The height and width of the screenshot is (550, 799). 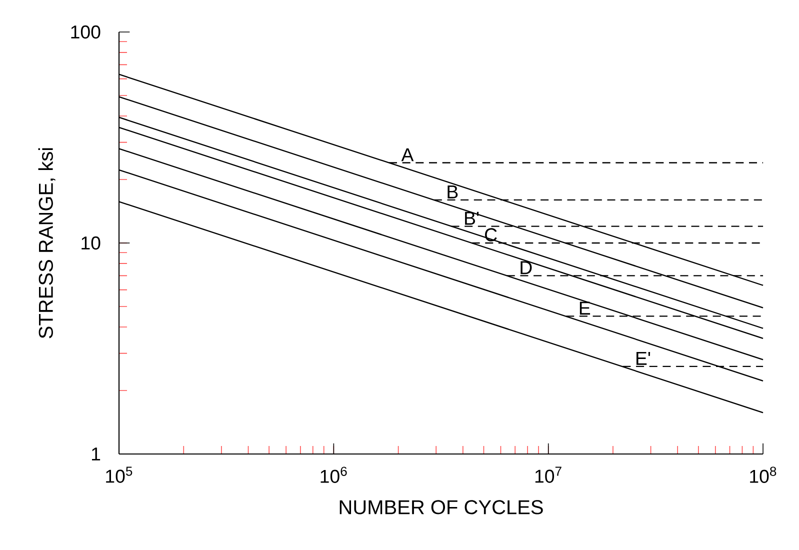 I want to click on x-tick-label: 10$^{7}$, so click(x=548, y=474).